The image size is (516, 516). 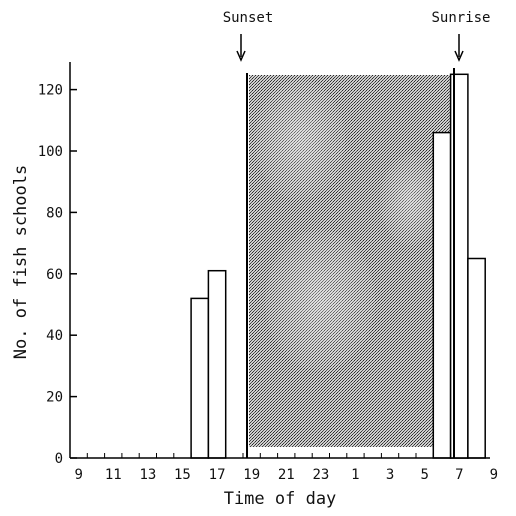 What do you see at coordinates (217, 475) in the screenshot?
I see `x-tick-label: 17` at bounding box center [217, 475].